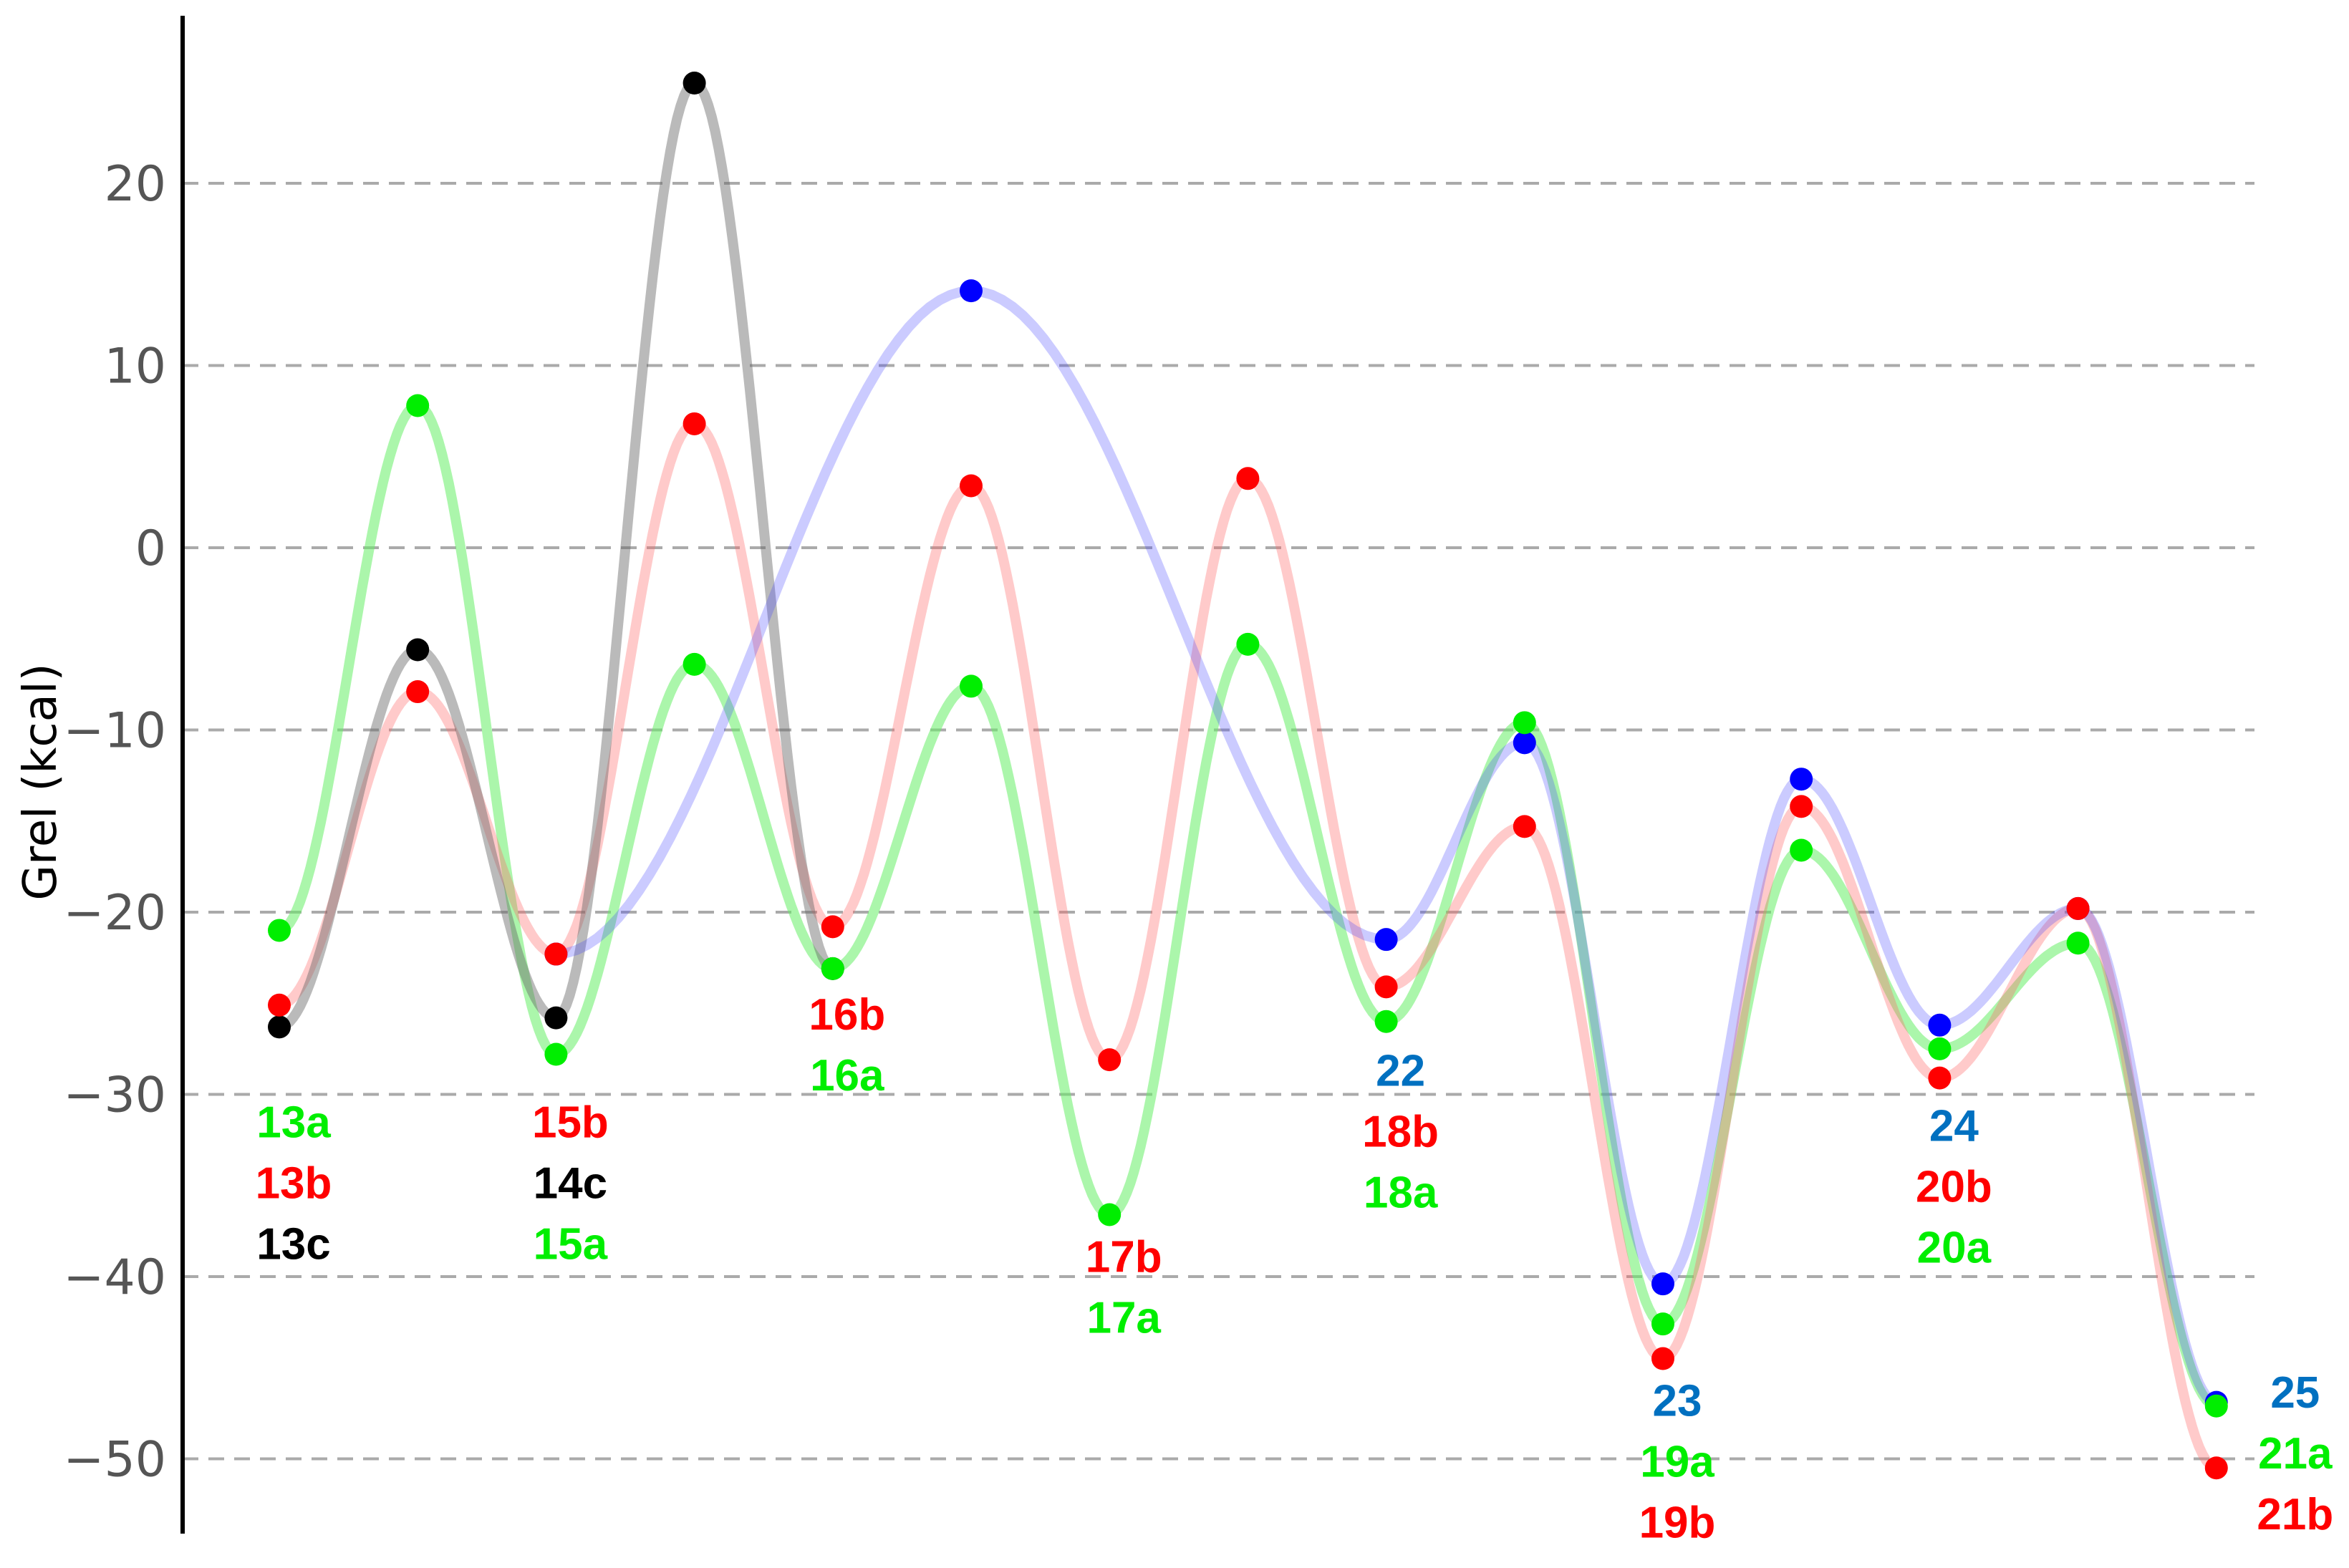 The width and height of the screenshot is (2349, 1568). What do you see at coordinates (1677, 1523) in the screenshot?
I see `state-label: 19b` at bounding box center [1677, 1523].